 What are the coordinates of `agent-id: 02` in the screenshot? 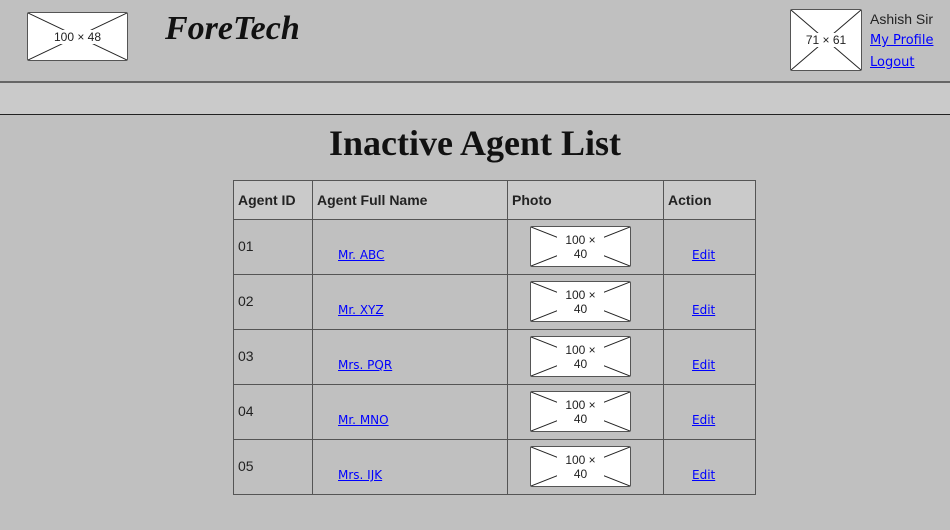 It's located at (273, 302).